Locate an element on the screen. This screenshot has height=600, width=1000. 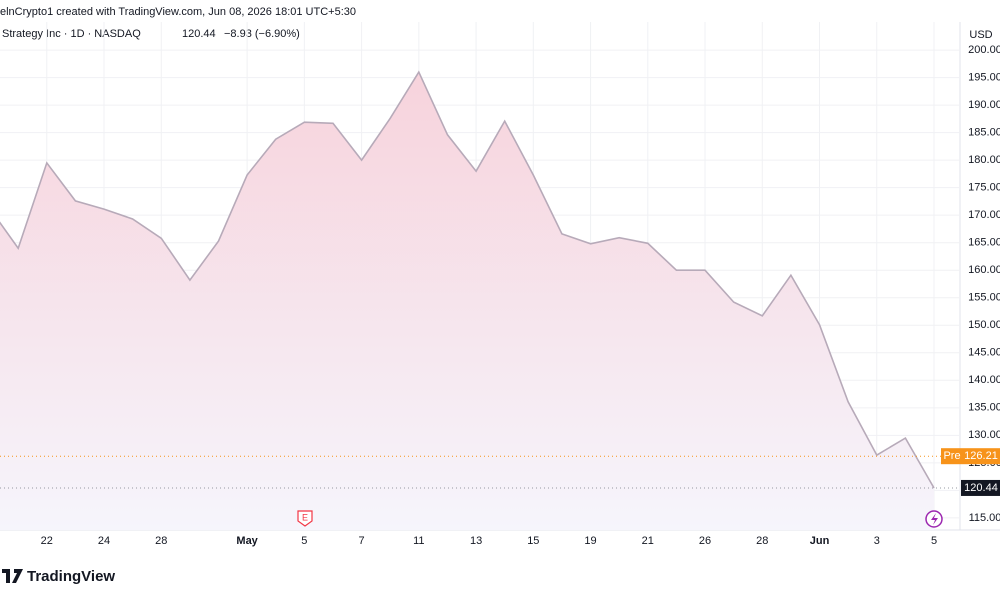
currency: USD is located at coordinates (980, 35).